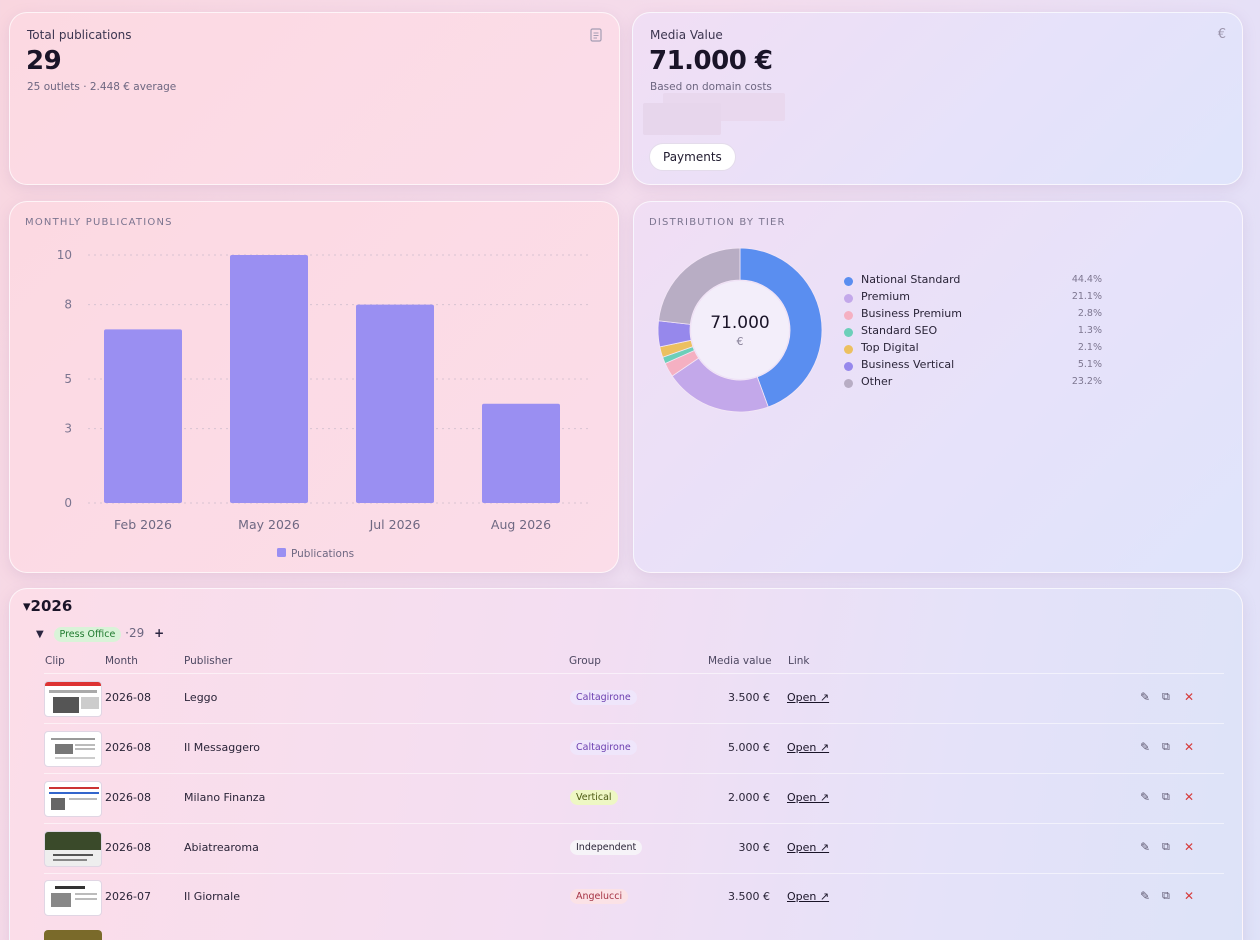 The image size is (1260, 940). I want to click on column-header-publisher: Publisher, so click(208, 661).